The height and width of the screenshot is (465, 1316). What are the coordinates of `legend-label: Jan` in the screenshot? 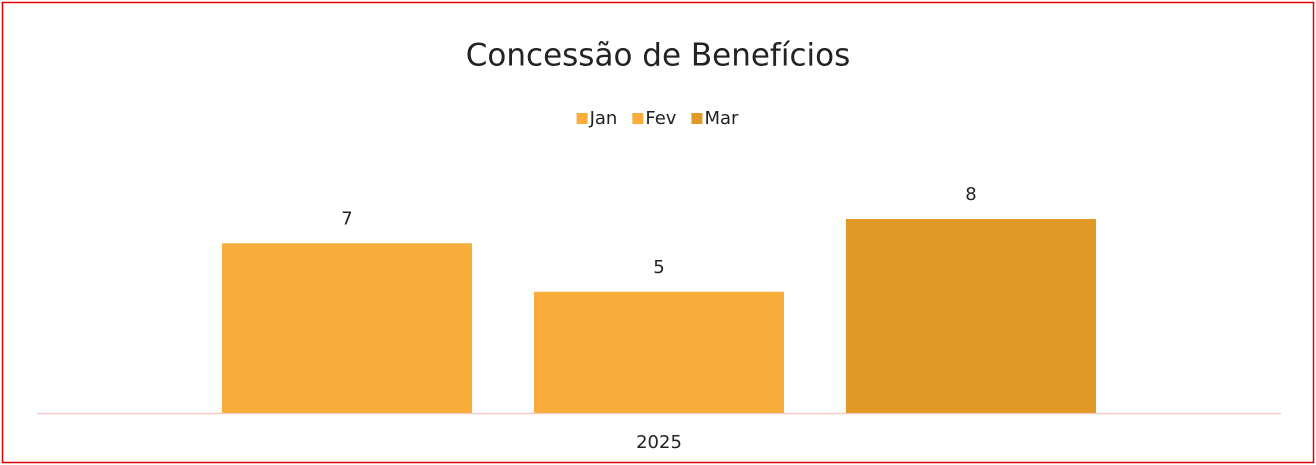 It's located at (603, 118).